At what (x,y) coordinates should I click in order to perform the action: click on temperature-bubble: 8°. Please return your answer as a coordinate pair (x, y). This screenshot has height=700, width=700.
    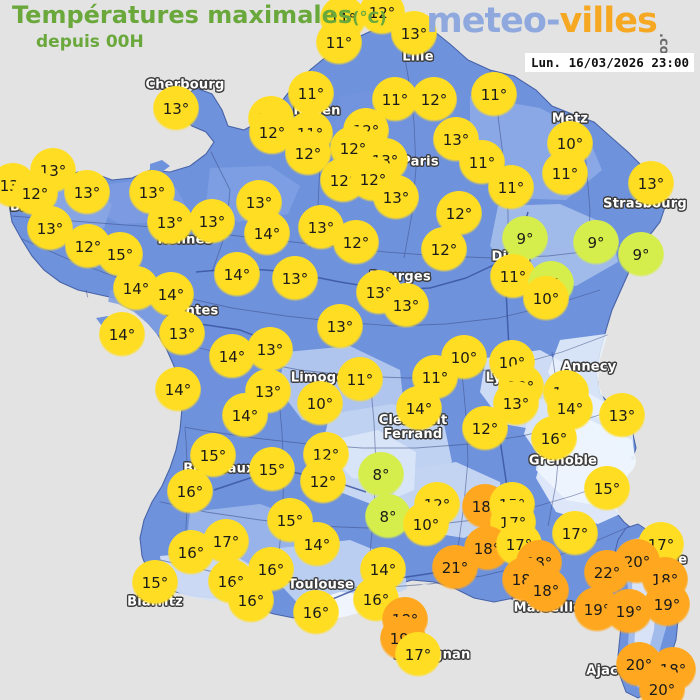
    Looking at the image, I should click on (381, 475).